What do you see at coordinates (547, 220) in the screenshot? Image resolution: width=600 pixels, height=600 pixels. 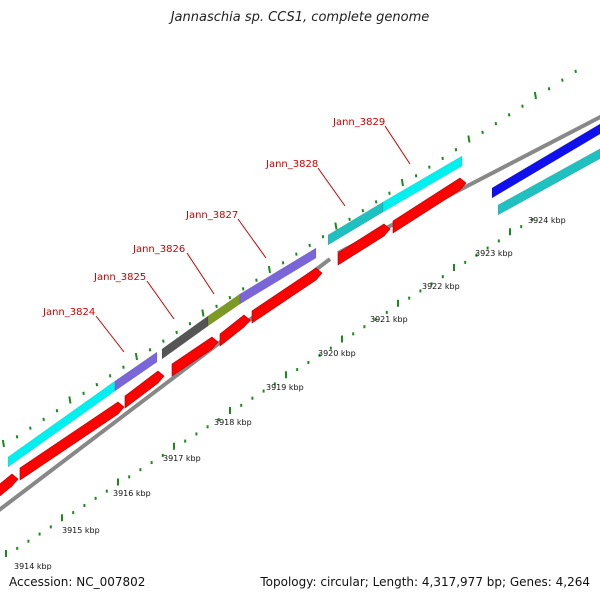 I see `kbp-label: 3924 kbp` at bounding box center [547, 220].